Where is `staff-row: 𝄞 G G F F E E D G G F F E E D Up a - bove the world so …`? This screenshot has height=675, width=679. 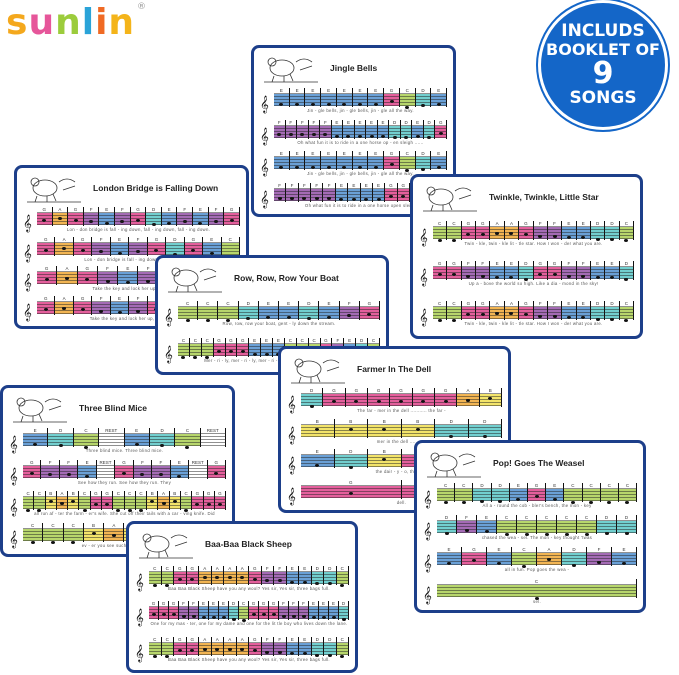
staff-row: 𝄞 G G F F E E D G G F F E E D Up a - bove the world so … is located at coordinates (527, 274).